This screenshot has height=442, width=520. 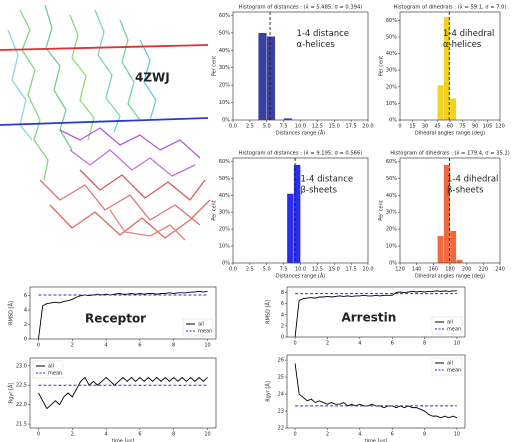 I want to click on x-tick-label: 5.0, so click(x=267, y=127).